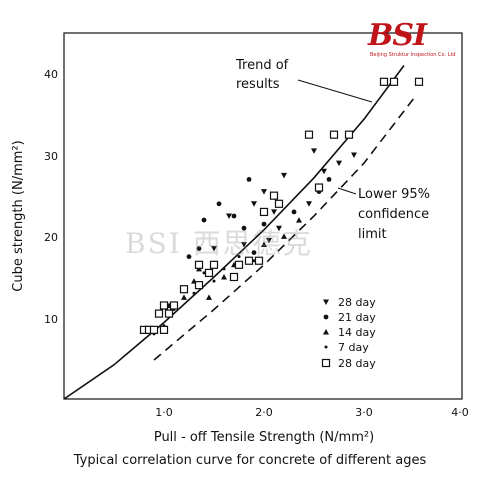 Image resolution: width=500 pixels, height=500 pixels. Describe the element at coordinates (51, 319) in the screenshot. I see `y-tick-label: 10` at that location.